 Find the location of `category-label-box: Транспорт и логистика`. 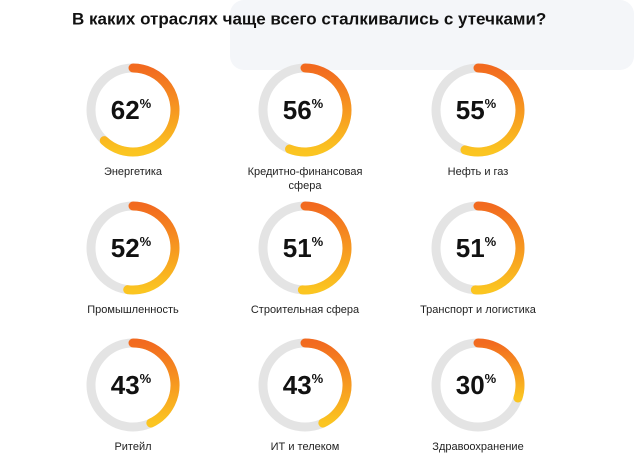

category-label-box: Транспорт и логистика is located at coordinates (478, 310).